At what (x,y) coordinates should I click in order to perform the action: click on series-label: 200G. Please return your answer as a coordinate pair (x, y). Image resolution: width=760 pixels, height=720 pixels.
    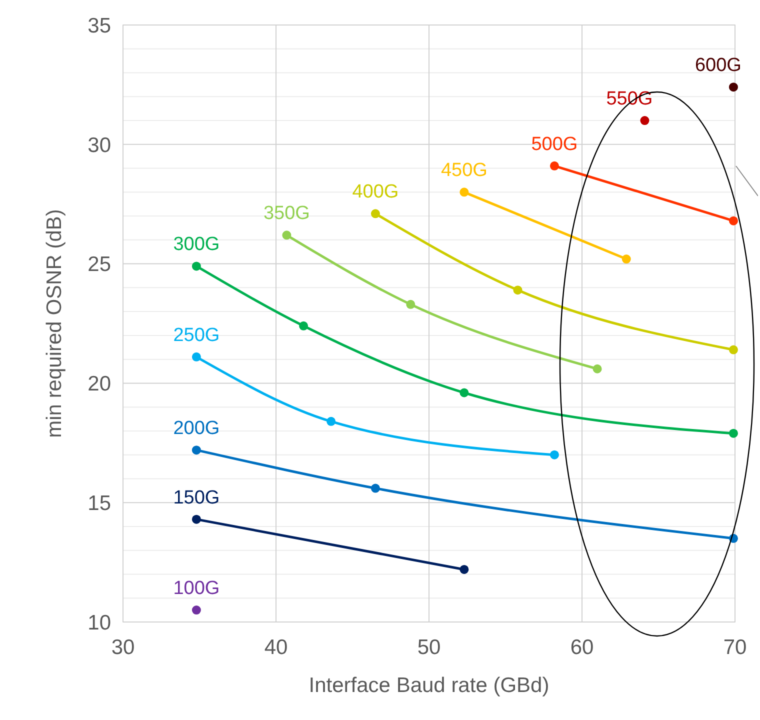
    Looking at the image, I should click on (196, 429).